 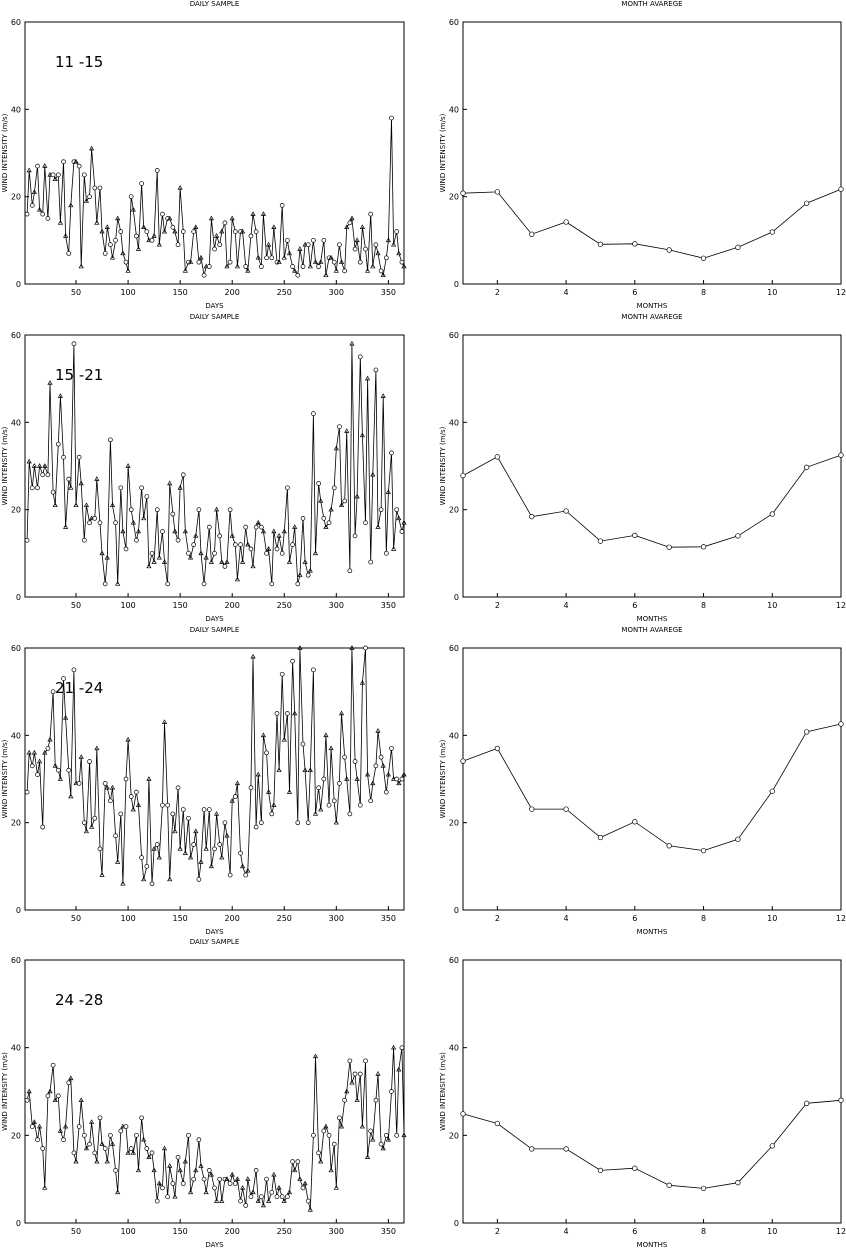 What do you see at coordinates (652, 619) in the screenshot?
I see `x-axis-label: MONTHS` at bounding box center [652, 619].